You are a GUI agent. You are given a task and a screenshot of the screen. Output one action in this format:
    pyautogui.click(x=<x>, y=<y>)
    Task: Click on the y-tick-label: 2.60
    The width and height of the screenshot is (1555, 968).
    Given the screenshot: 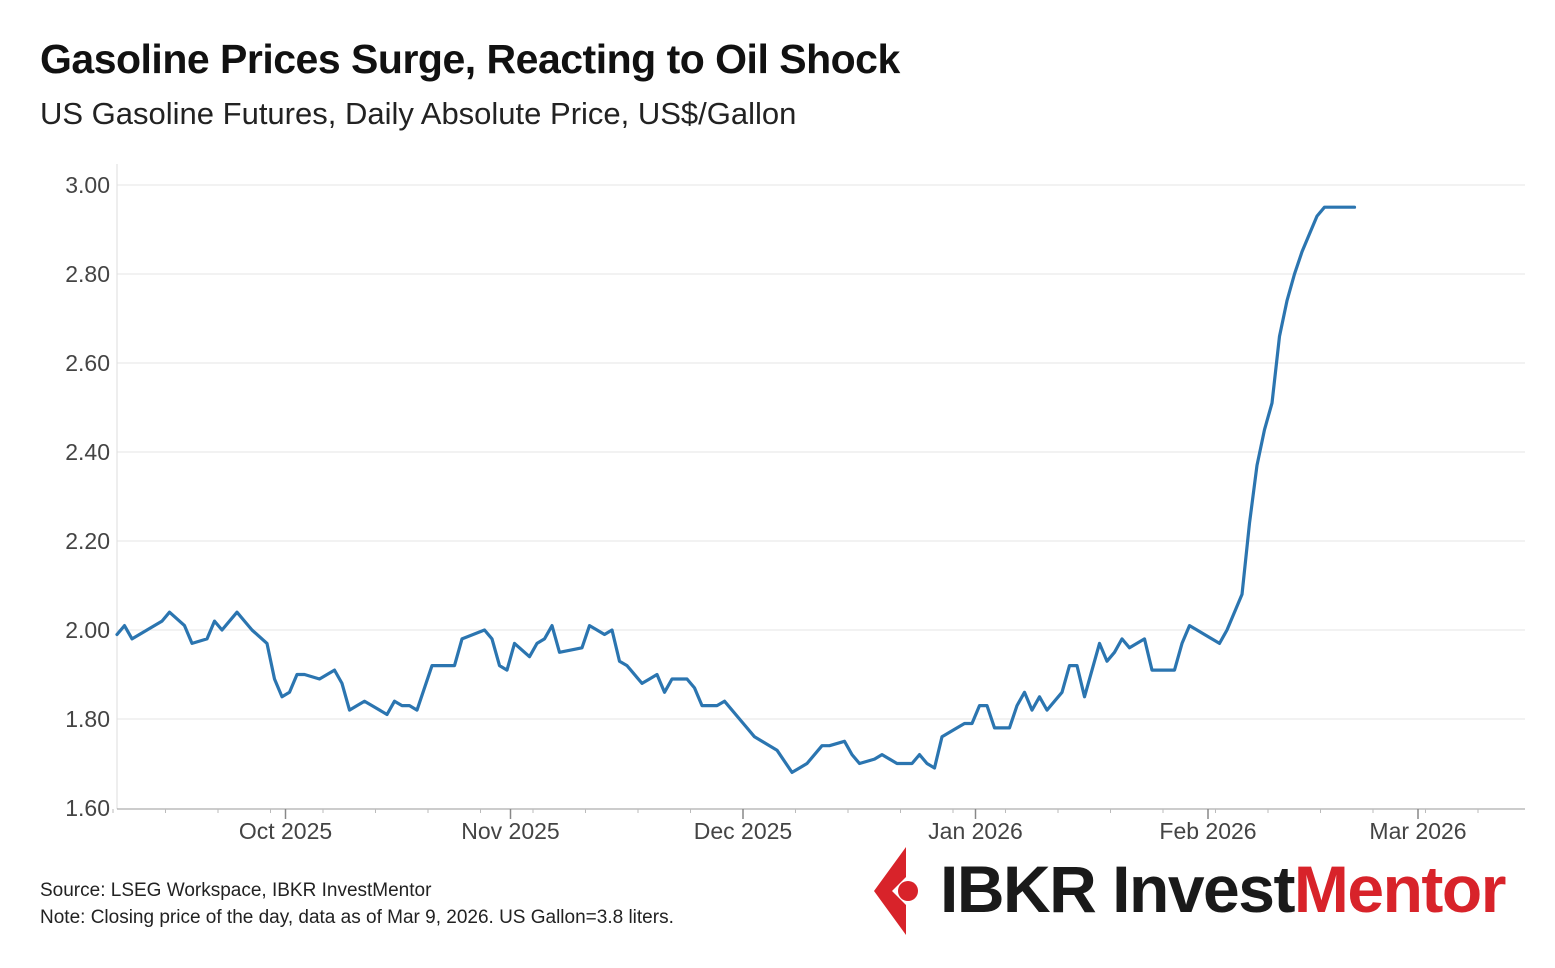 What is the action you would take?
    pyautogui.click(x=87, y=363)
    